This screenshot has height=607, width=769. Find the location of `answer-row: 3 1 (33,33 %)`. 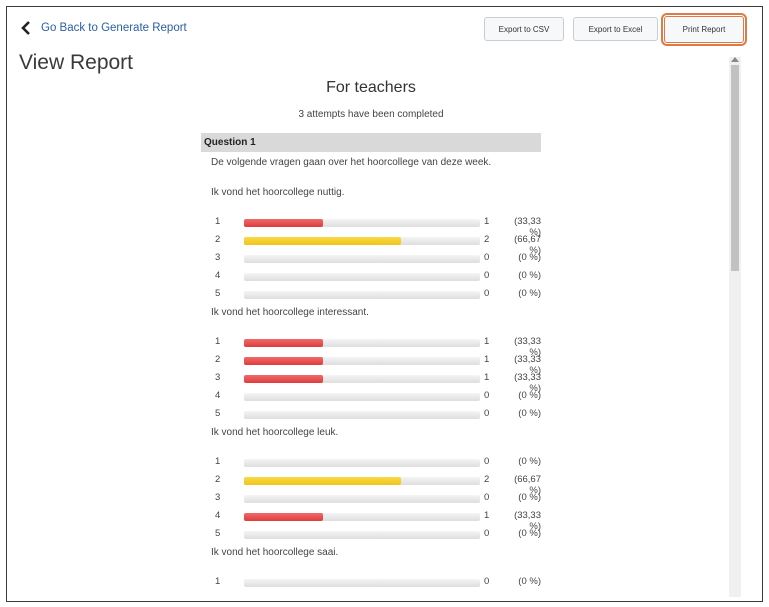

answer-row: 3 1 (33,33 %) is located at coordinates (371, 383).